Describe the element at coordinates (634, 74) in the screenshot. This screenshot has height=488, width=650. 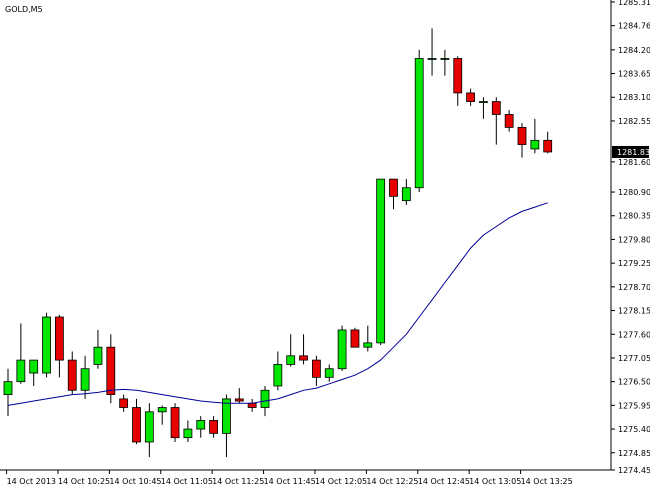
I see `y-tick-label: 1283.65` at that location.